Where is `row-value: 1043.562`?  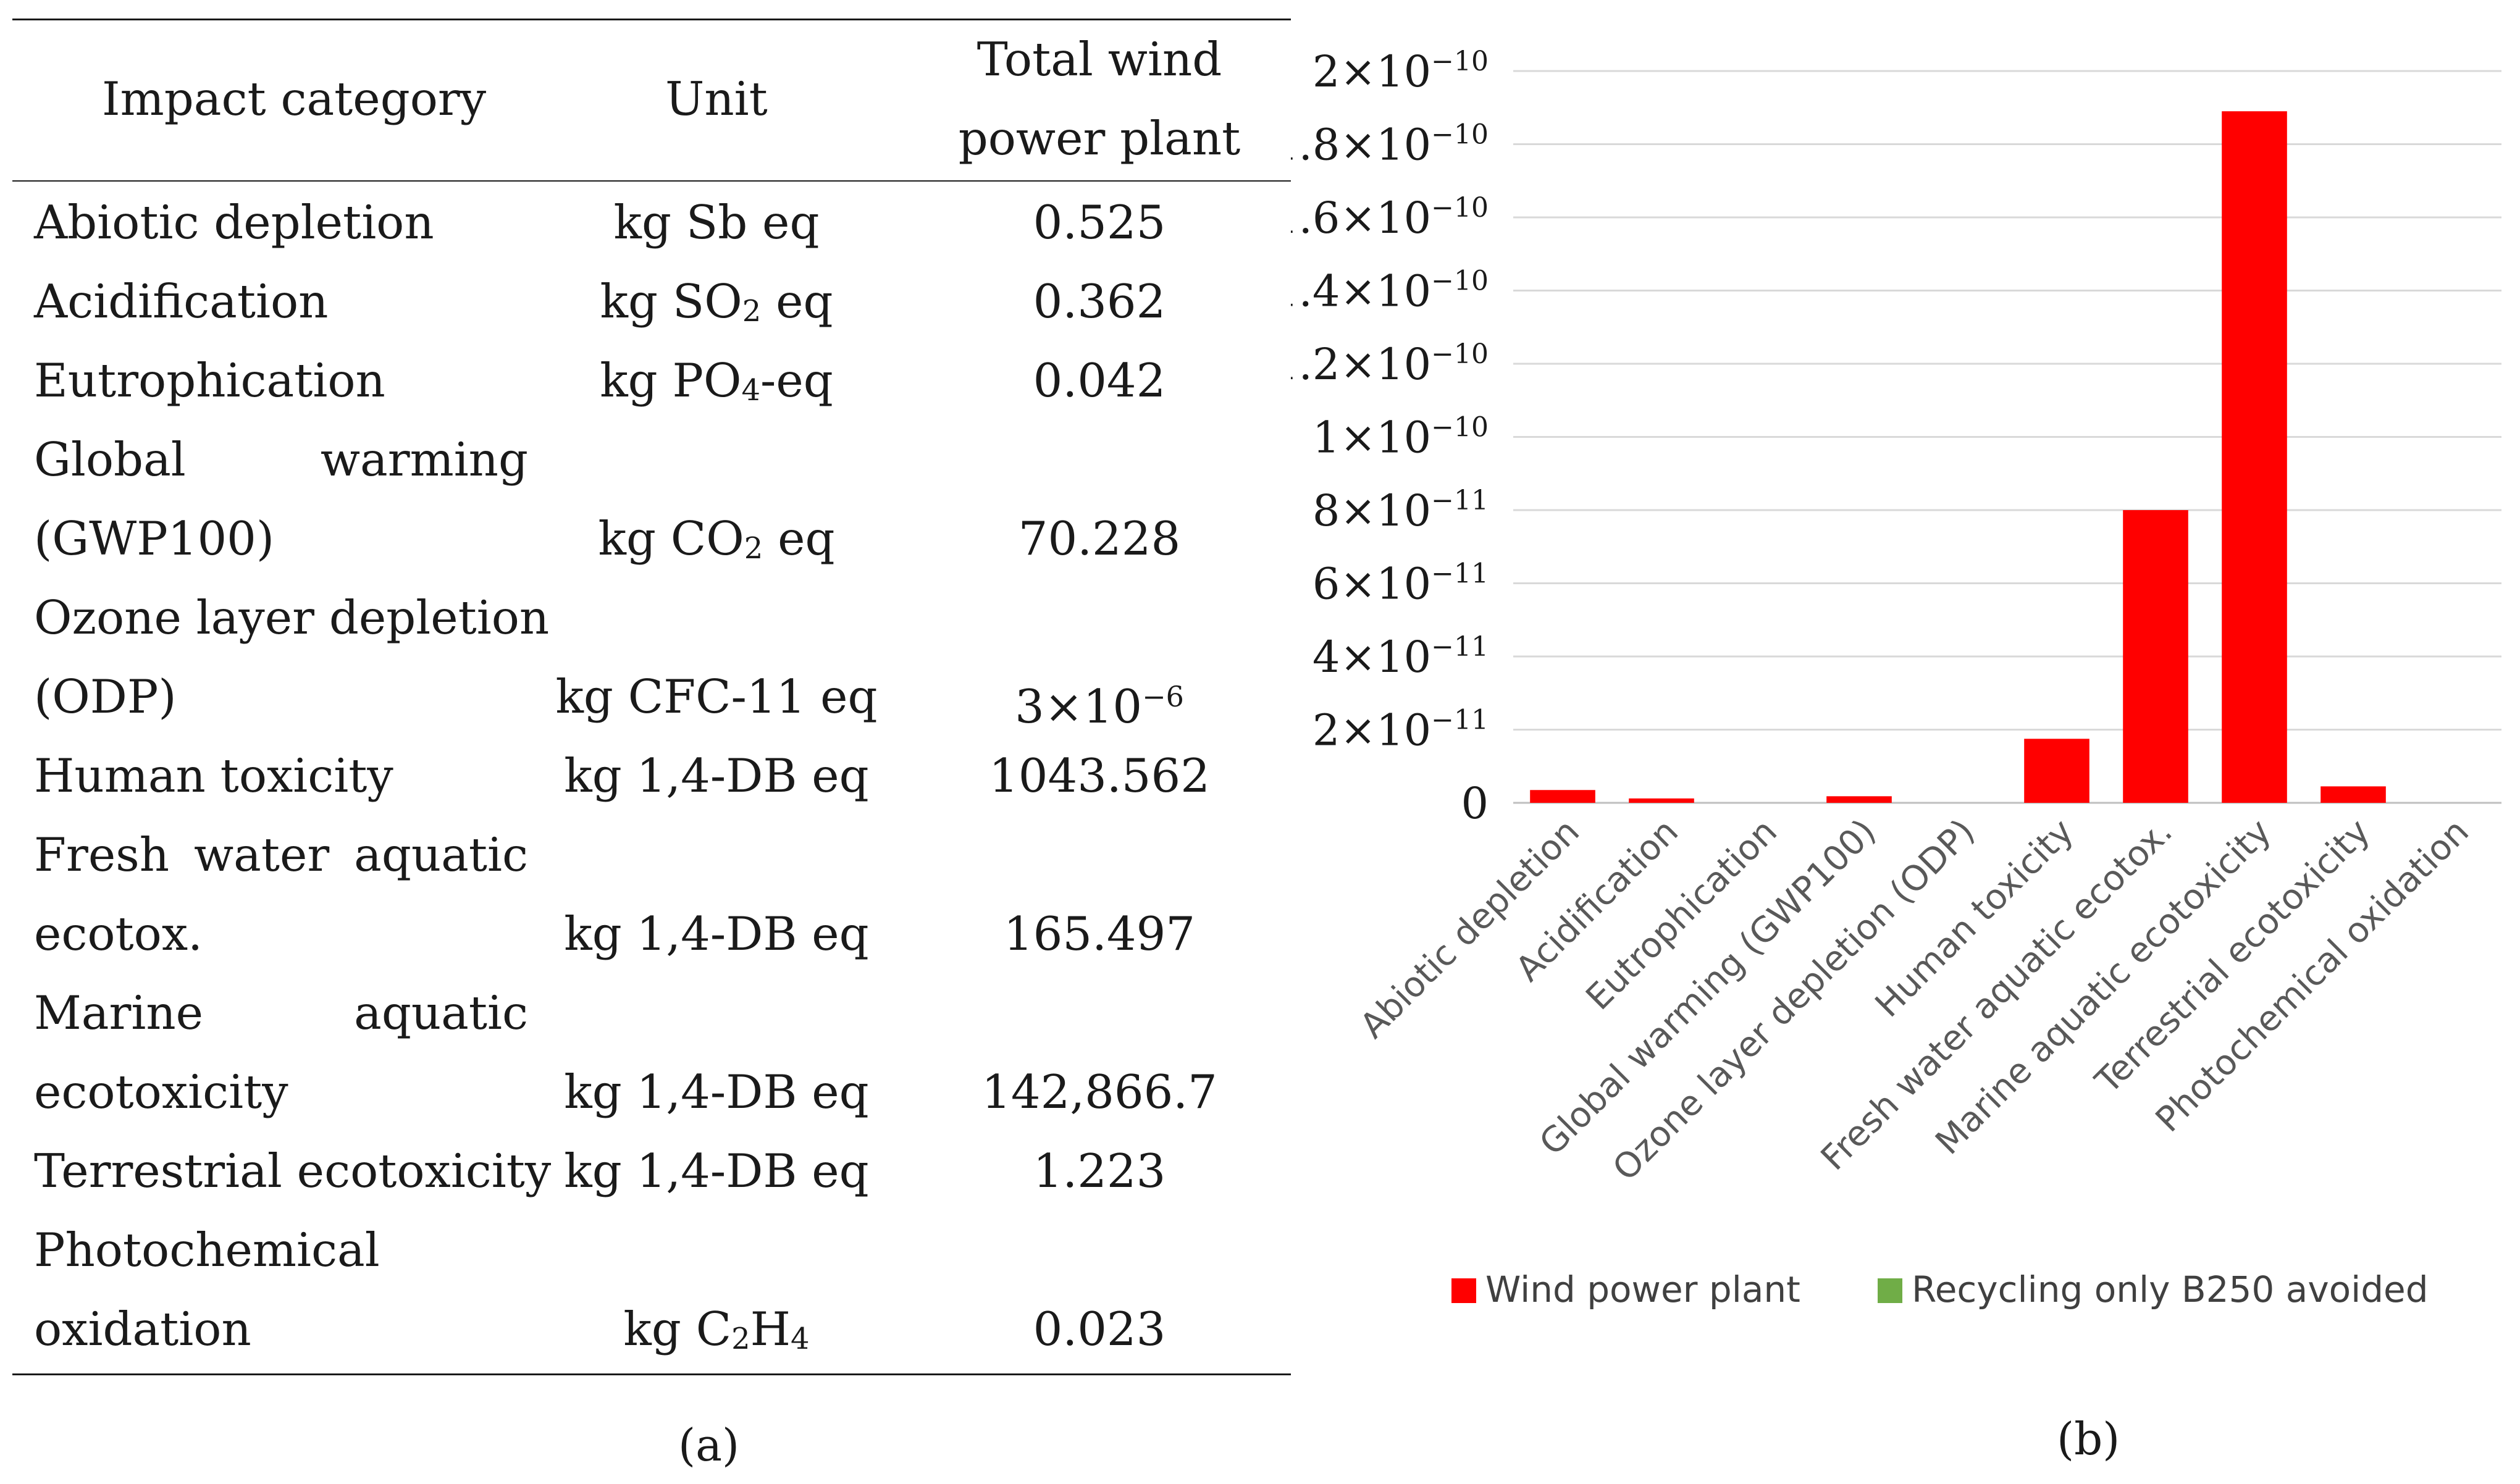
row-value: 1043.562 is located at coordinates (1099, 775).